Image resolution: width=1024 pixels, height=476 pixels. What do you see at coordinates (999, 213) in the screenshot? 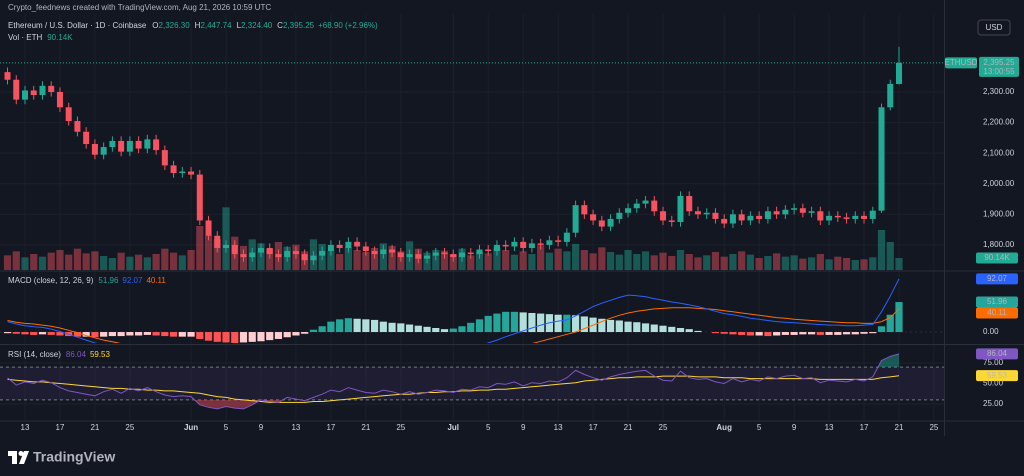
I see `y-tick-label: 1,900.00` at bounding box center [999, 213].